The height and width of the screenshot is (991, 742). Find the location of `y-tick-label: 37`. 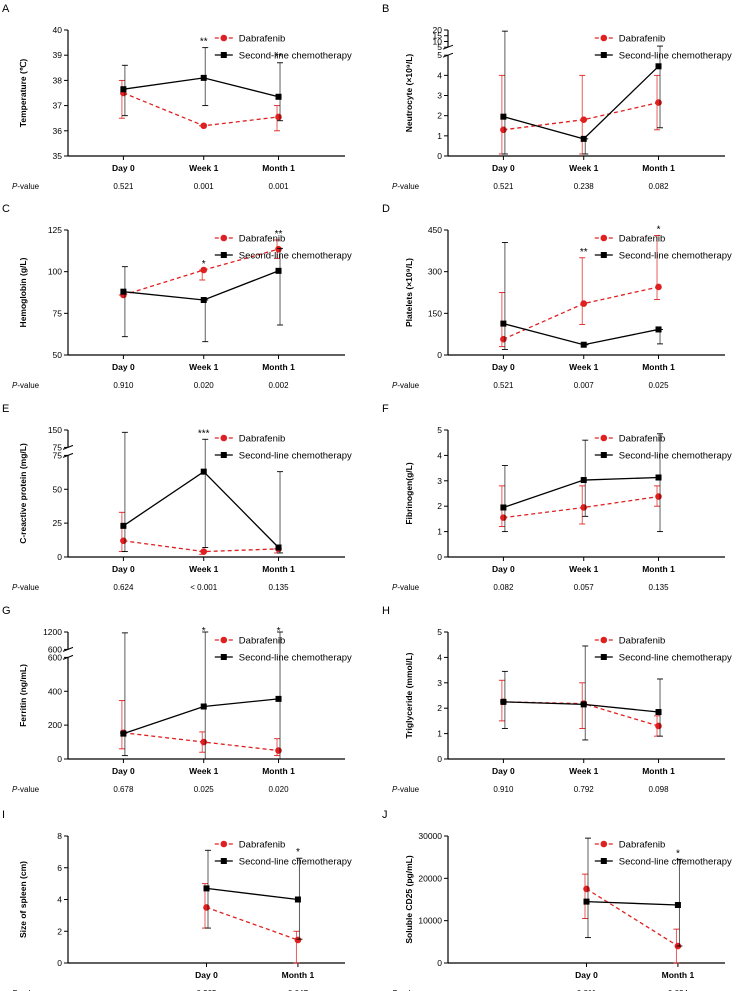

y-tick-label: 37 is located at coordinates (58, 106).